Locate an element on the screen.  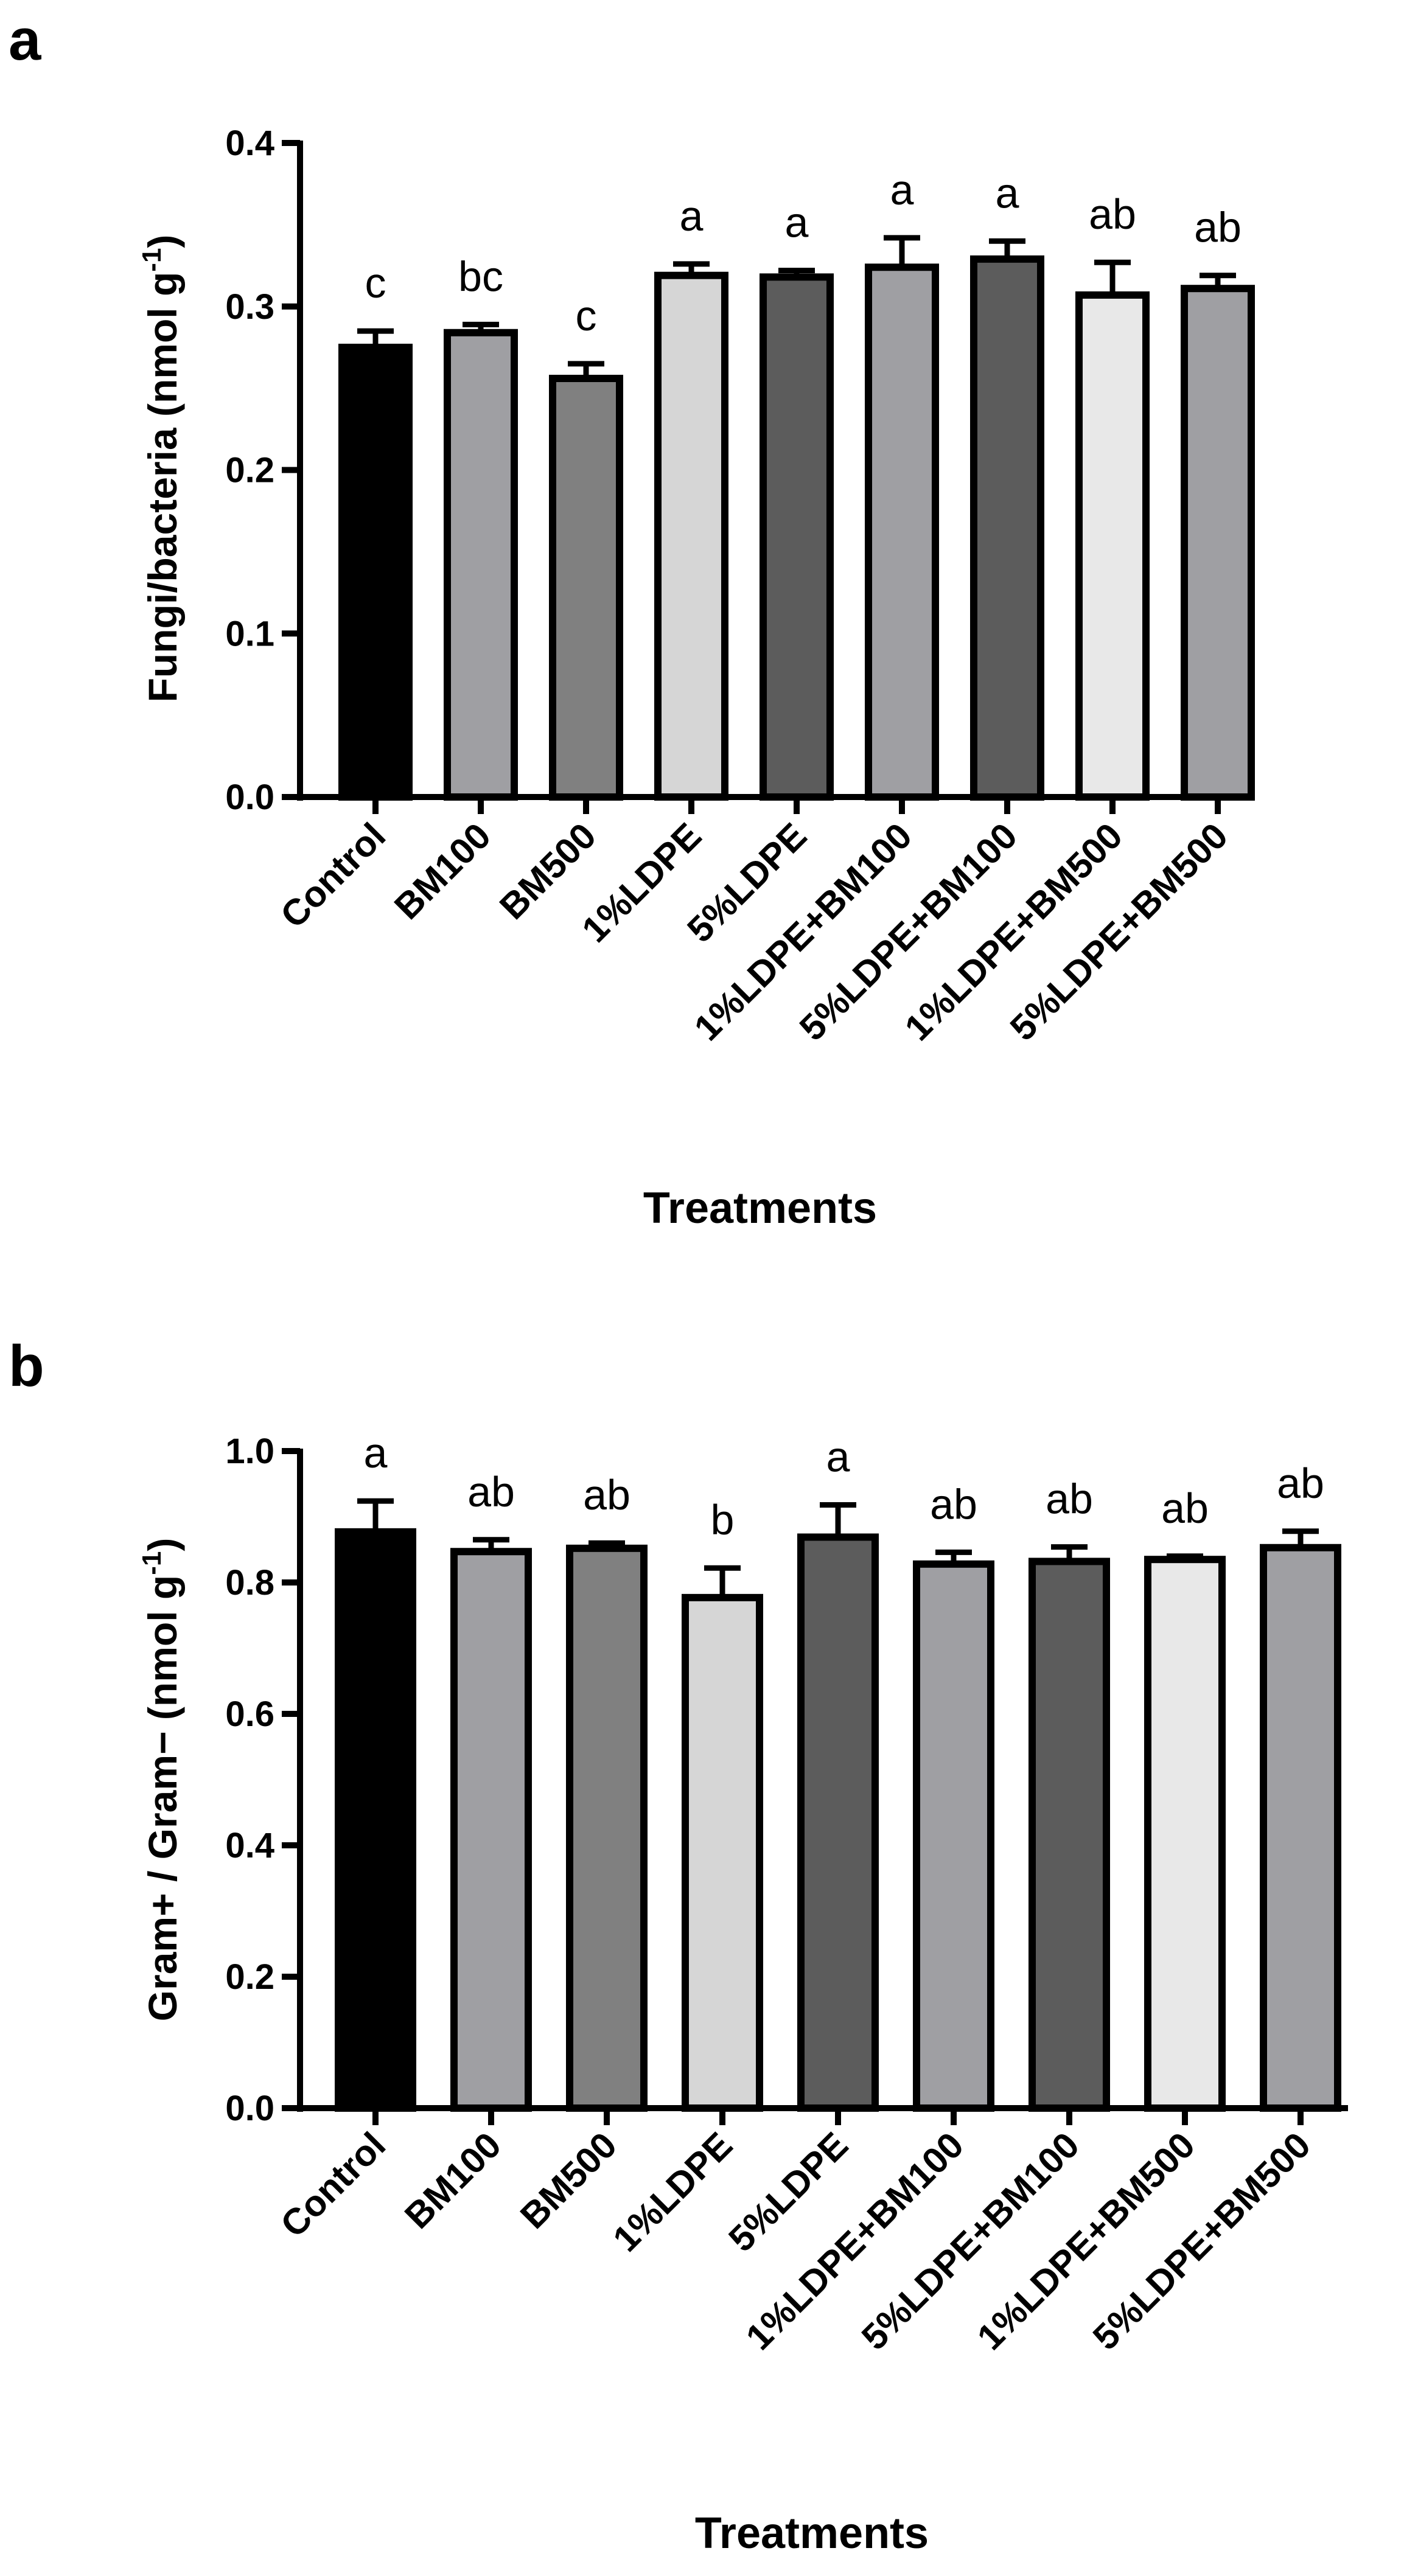
chart-a-x-axis-title: Treatments is located at coordinates (760, 1208).